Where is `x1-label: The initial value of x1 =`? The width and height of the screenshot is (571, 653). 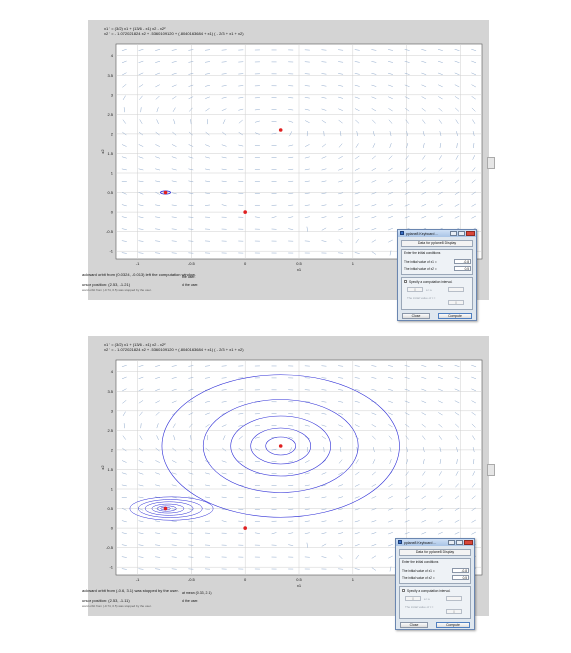
x1-label: The initial value of x1 = is located at coordinates (418, 571).